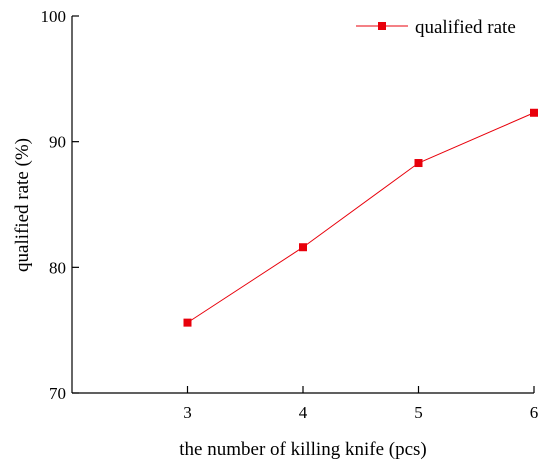  What do you see at coordinates (465, 27) in the screenshot?
I see `legend-label: qualified rate` at bounding box center [465, 27].